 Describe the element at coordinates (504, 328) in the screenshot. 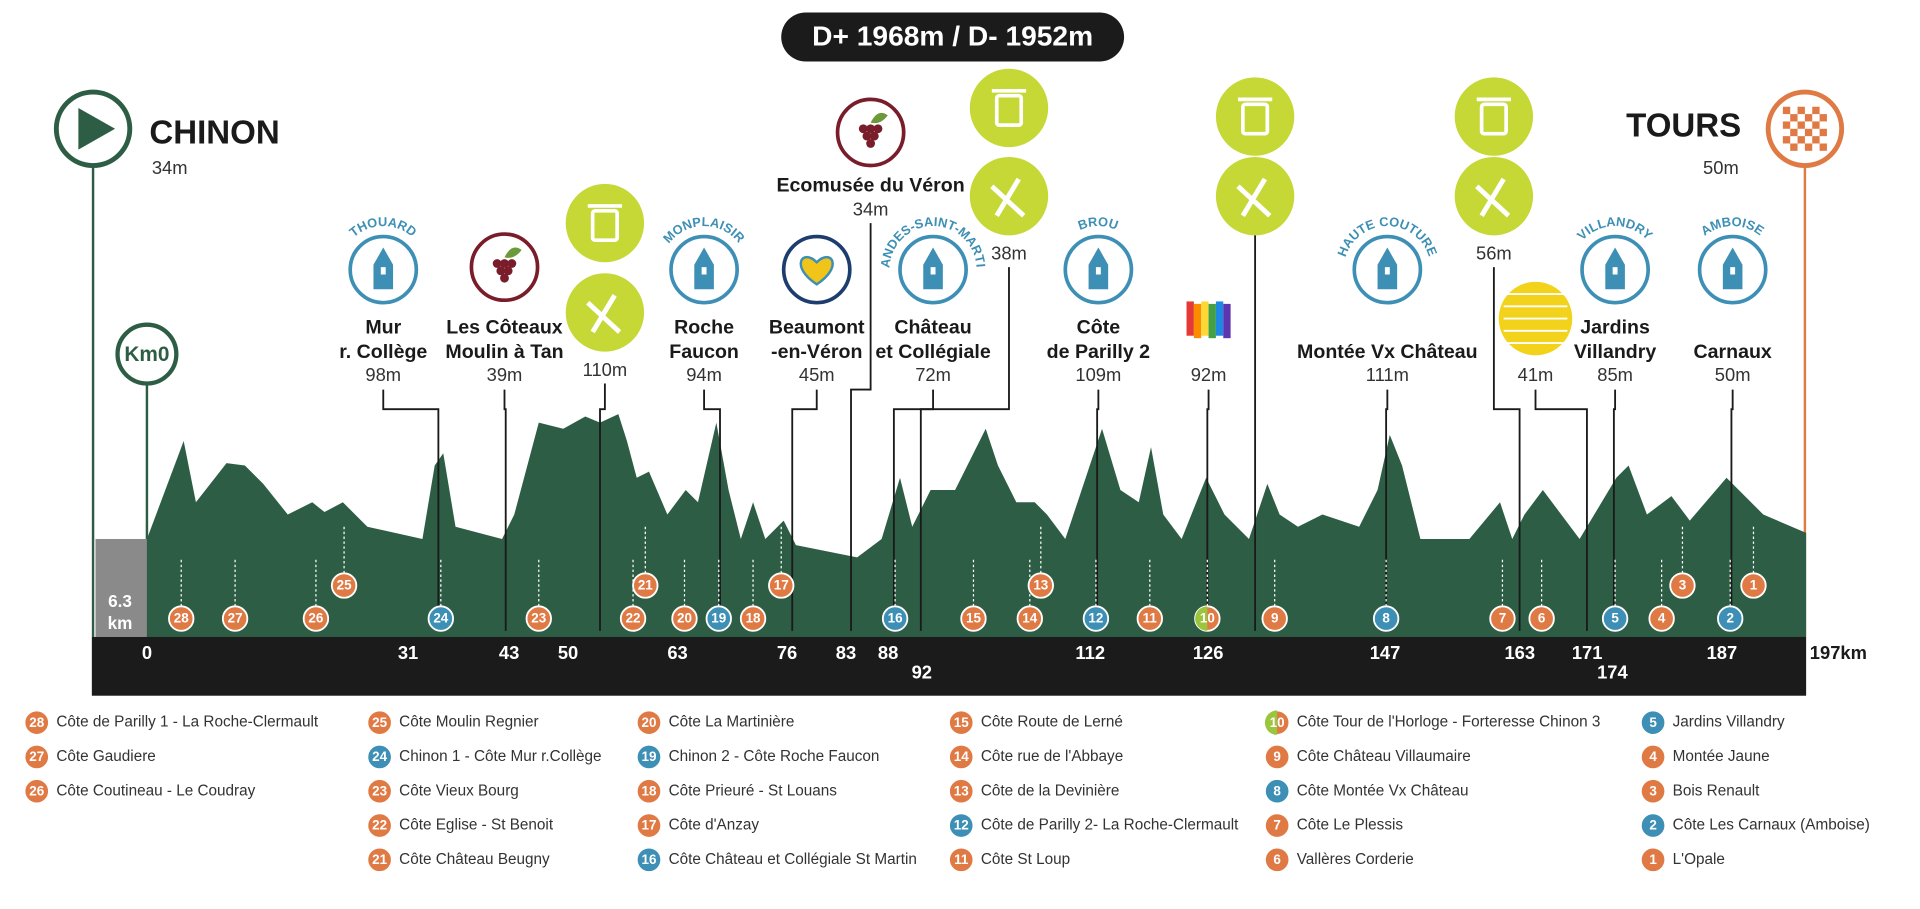

I see `point-name: Les Côteaux` at that location.